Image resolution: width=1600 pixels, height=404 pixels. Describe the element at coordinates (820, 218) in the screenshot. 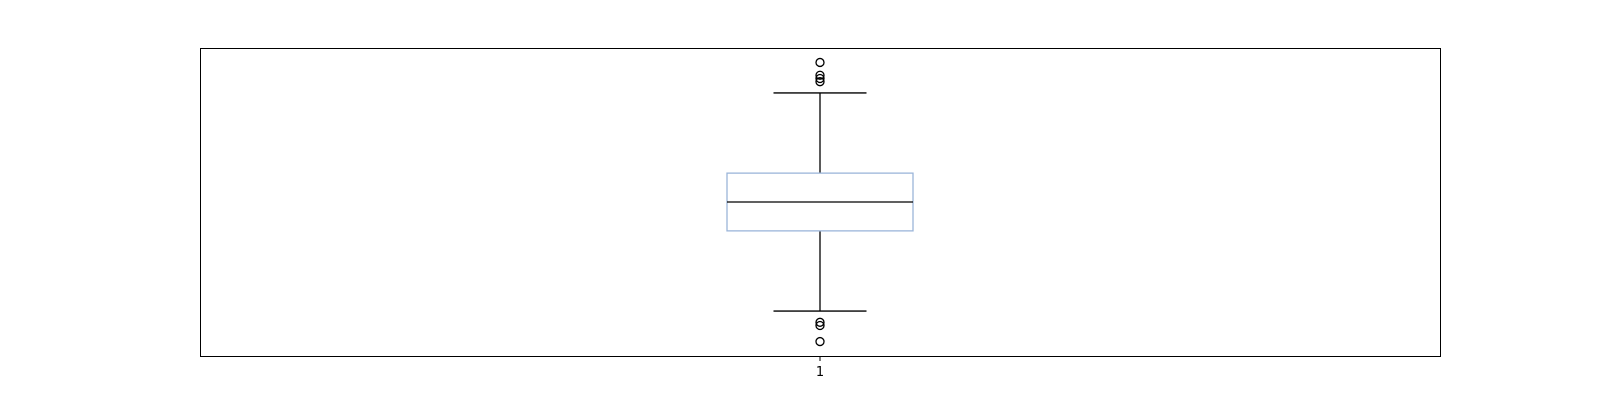

I see `chart-marks: 1` at that location.